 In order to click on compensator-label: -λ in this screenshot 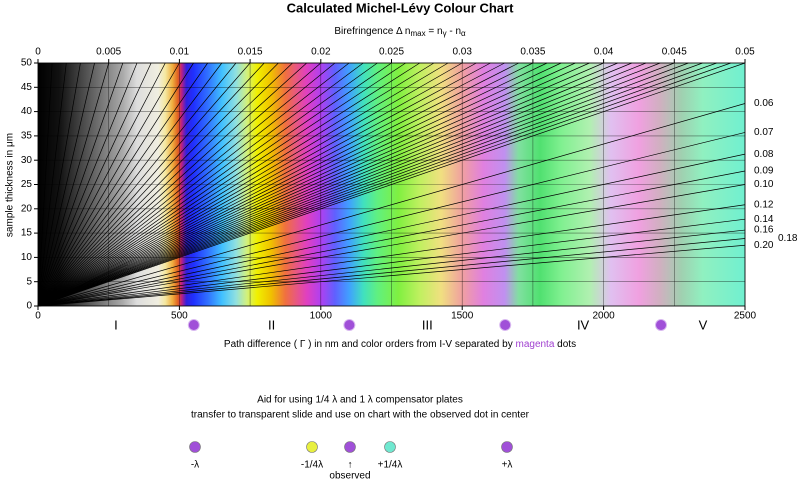, I will do `click(195, 465)`.